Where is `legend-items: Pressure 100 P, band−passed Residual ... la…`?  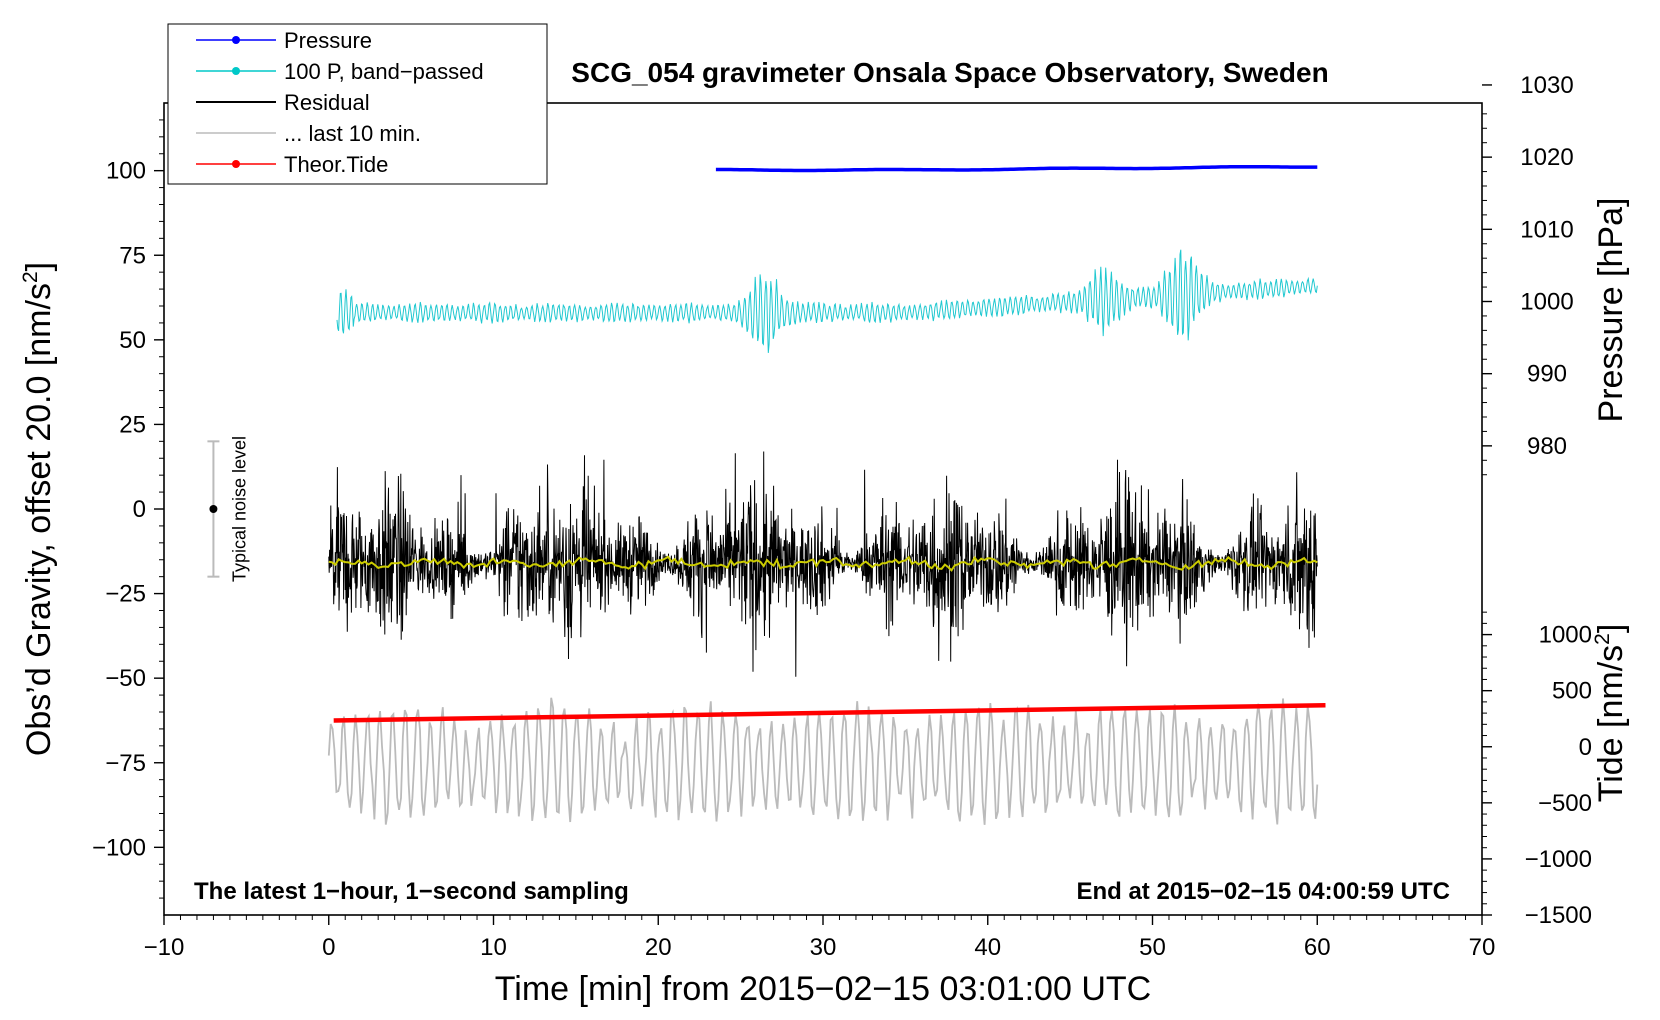
legend-items: Pressure 100 P, band−passed Residual ... la… is located at coordinates (340, 102).